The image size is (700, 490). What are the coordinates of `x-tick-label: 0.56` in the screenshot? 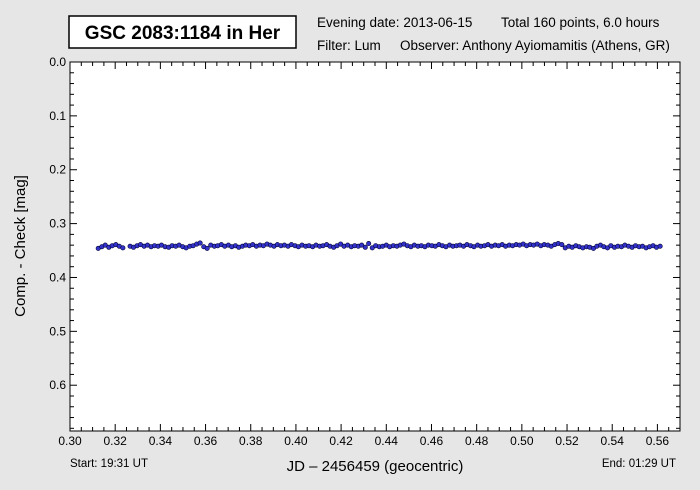 It's located at (658, 441).